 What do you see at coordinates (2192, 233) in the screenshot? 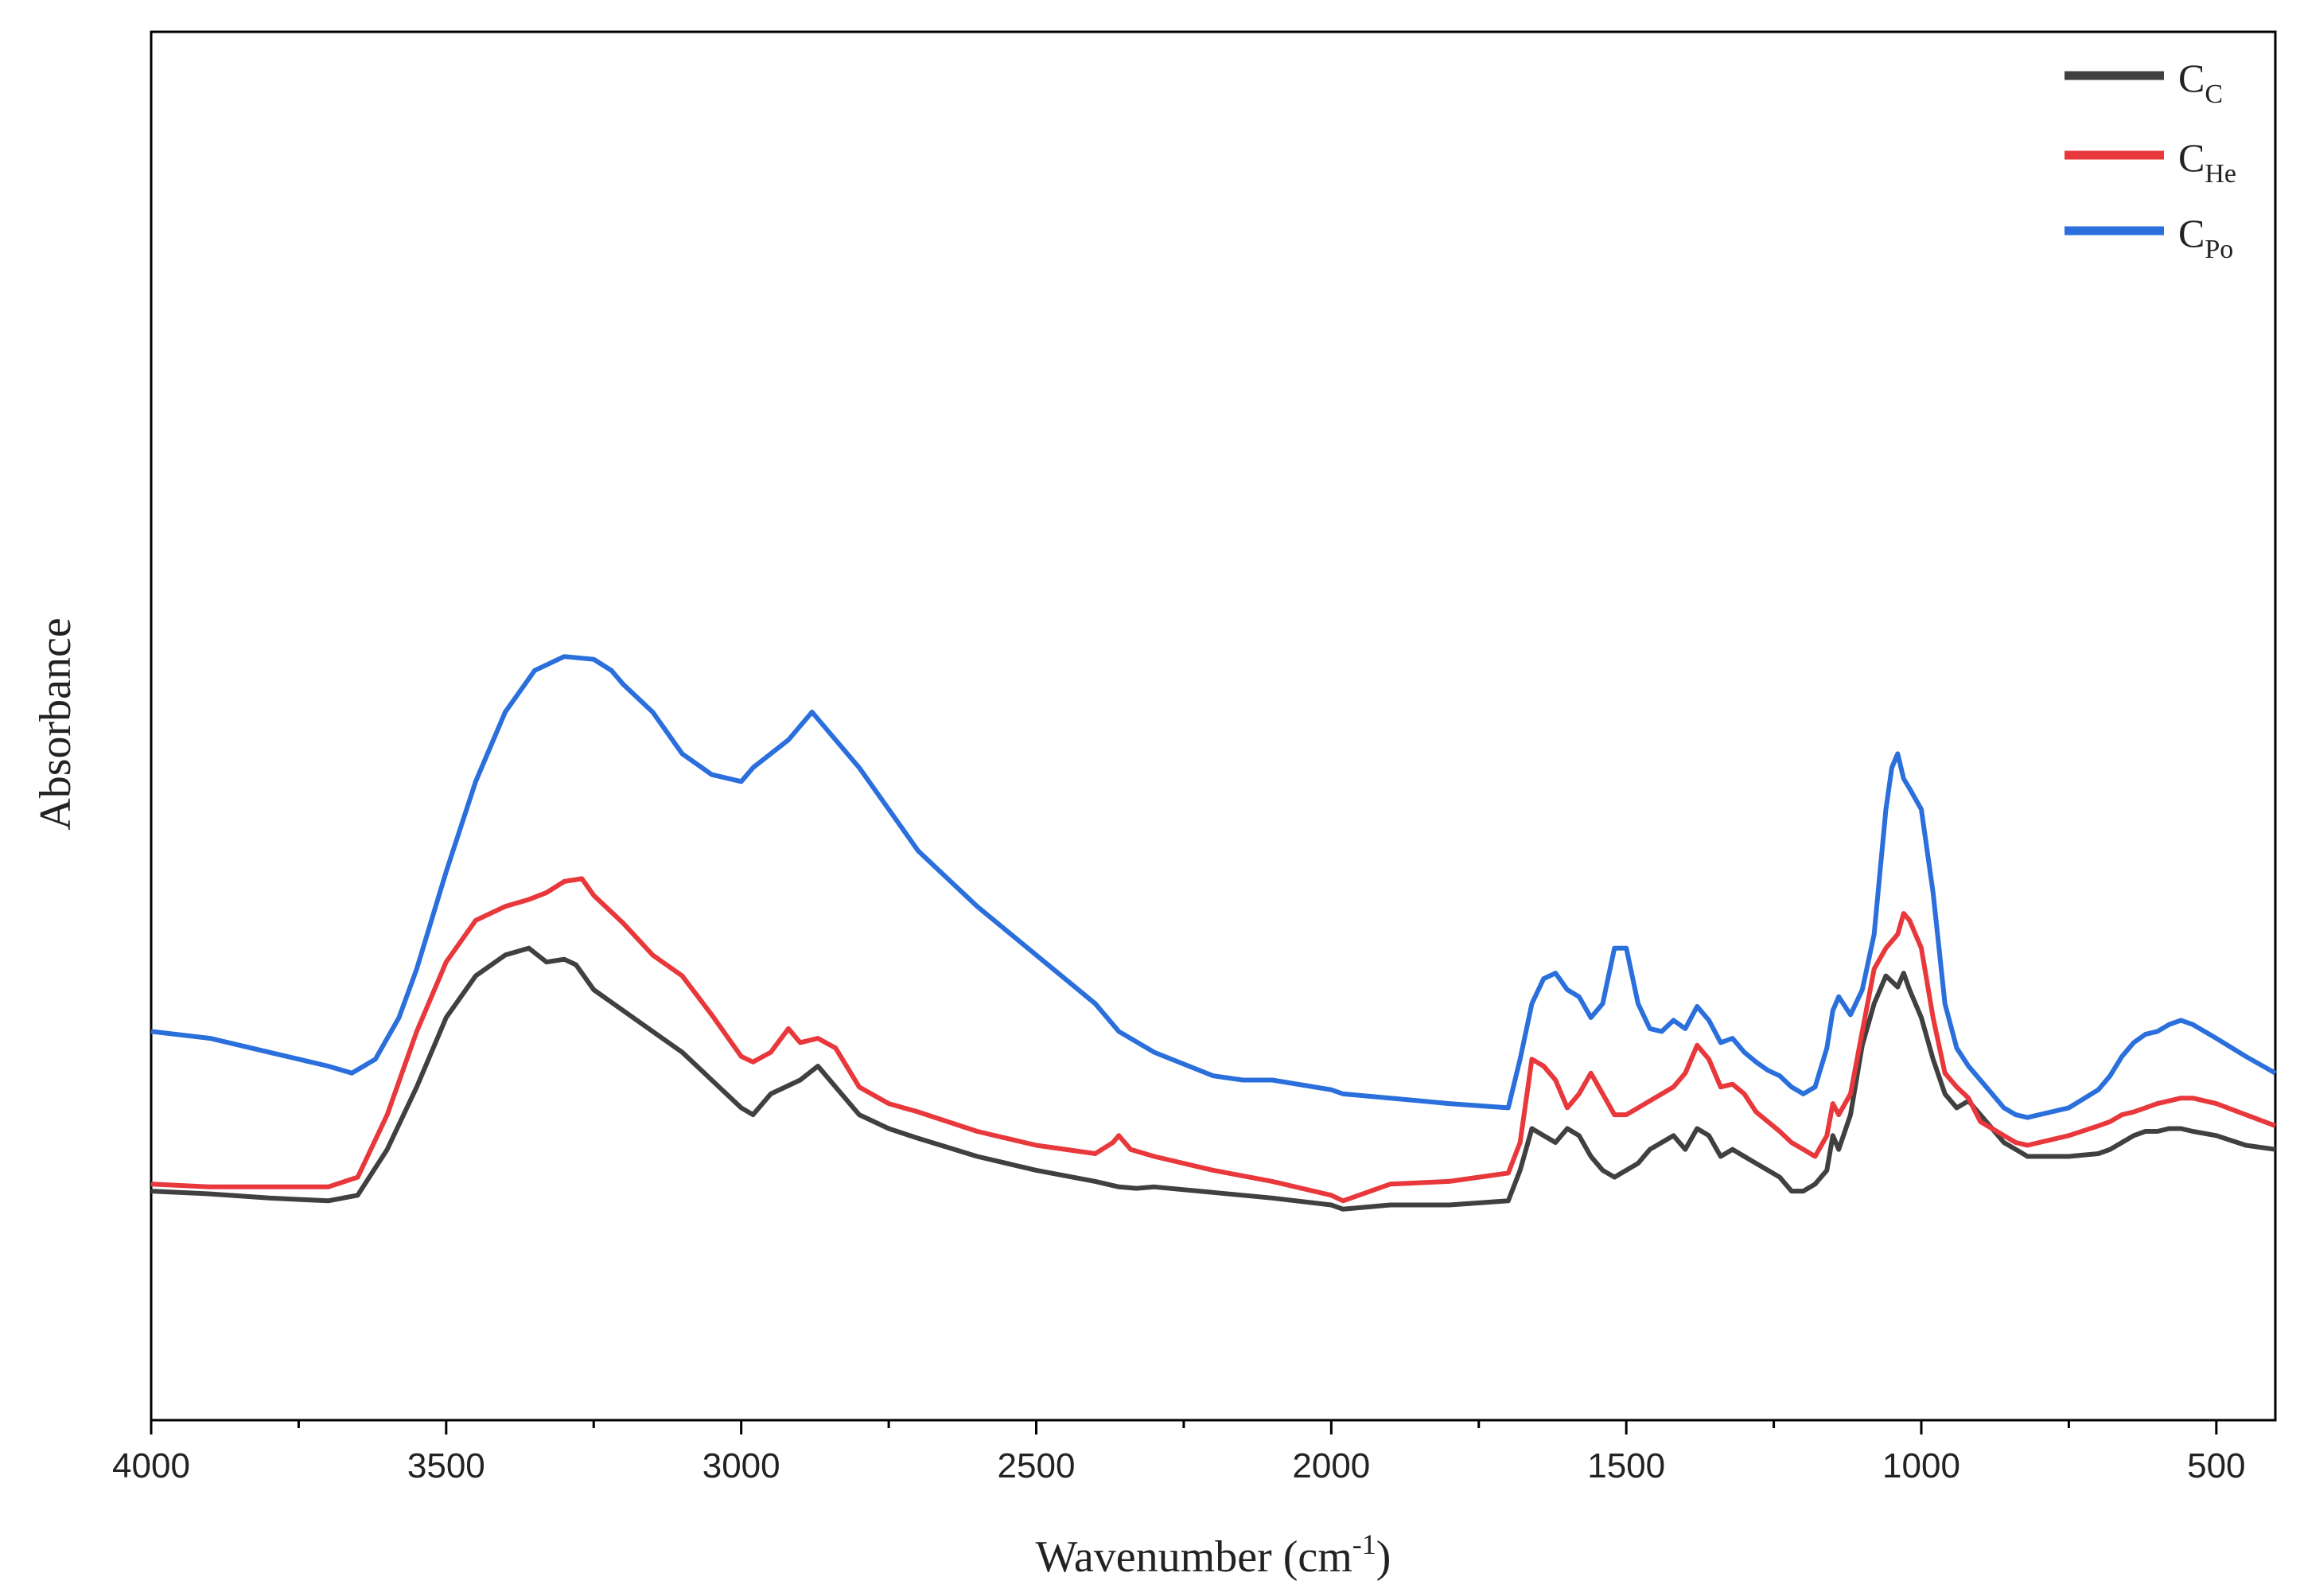
I see `legend-label-cpo-main: C` at bounding box center [2192, 233].